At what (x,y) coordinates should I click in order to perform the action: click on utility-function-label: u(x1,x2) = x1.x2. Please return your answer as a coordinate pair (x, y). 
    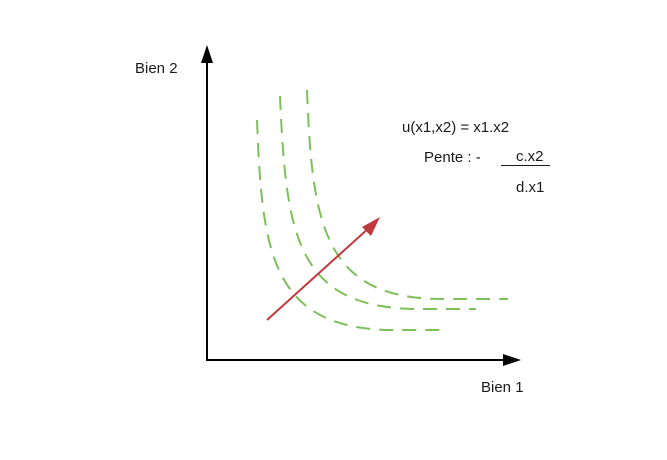
    Looking at the image, I should click on (456, 127).